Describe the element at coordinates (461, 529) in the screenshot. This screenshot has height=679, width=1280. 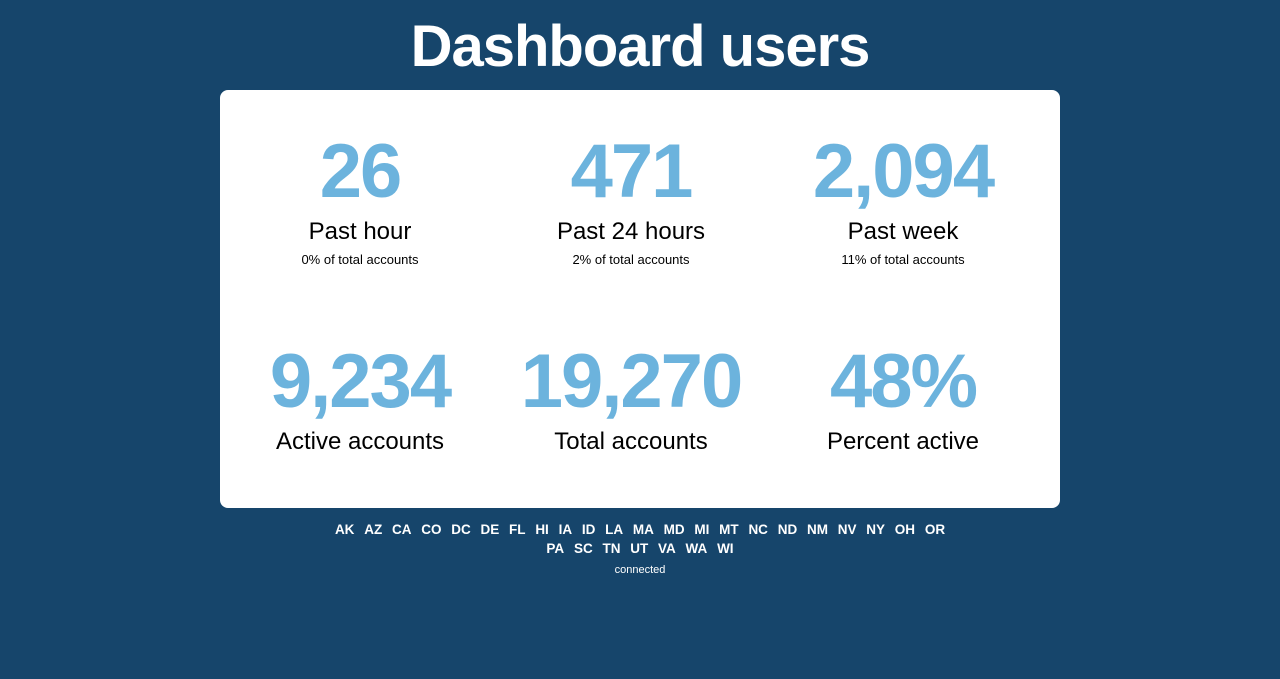
I see `state-link-dc: DC` at that location.